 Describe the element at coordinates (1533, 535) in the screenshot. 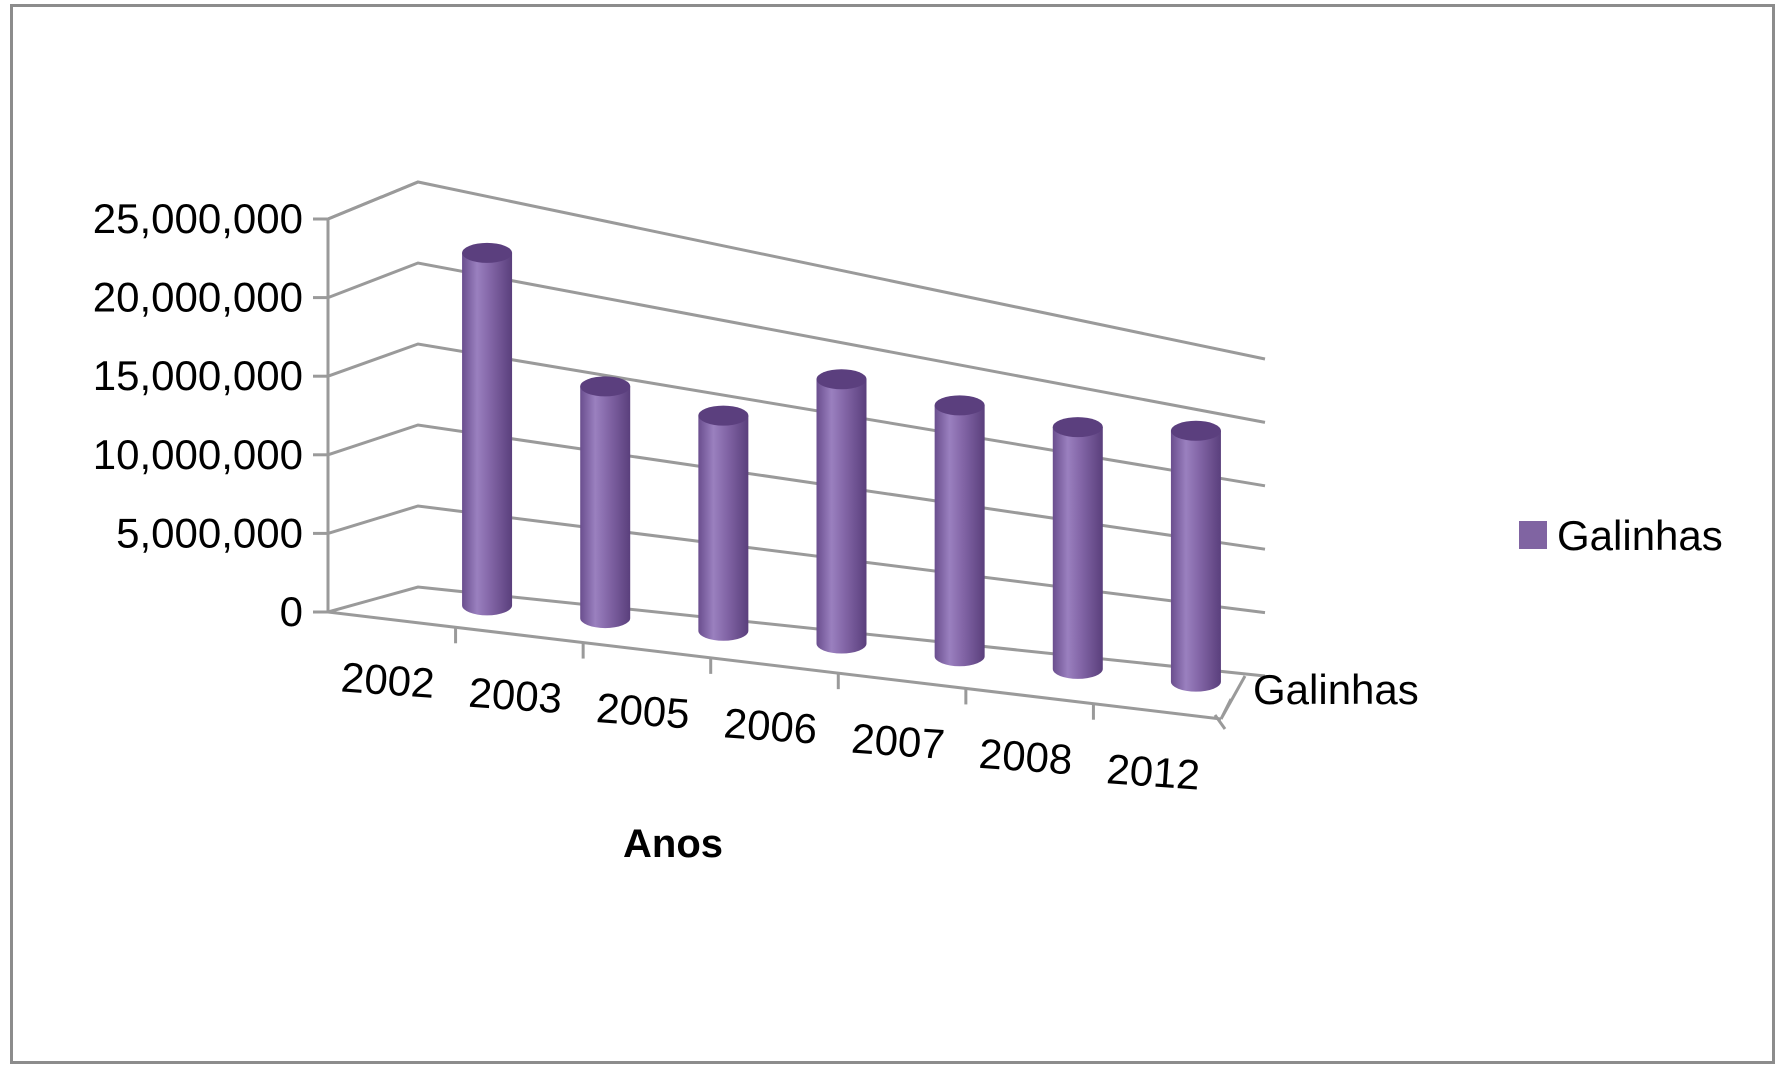

I see `legend-swatch` at that location.